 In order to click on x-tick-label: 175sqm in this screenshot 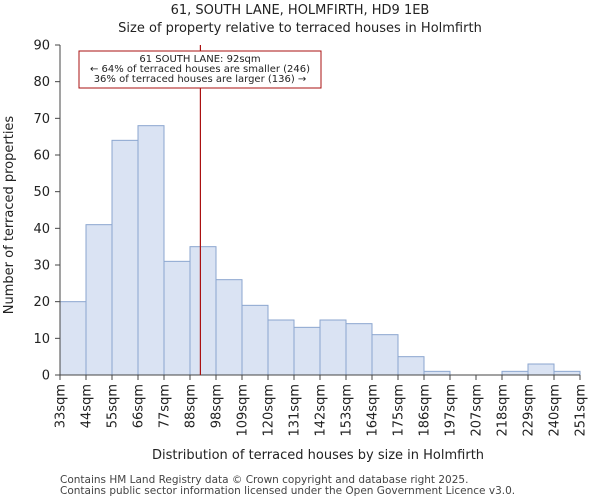, I will do `click(399, 410)`.